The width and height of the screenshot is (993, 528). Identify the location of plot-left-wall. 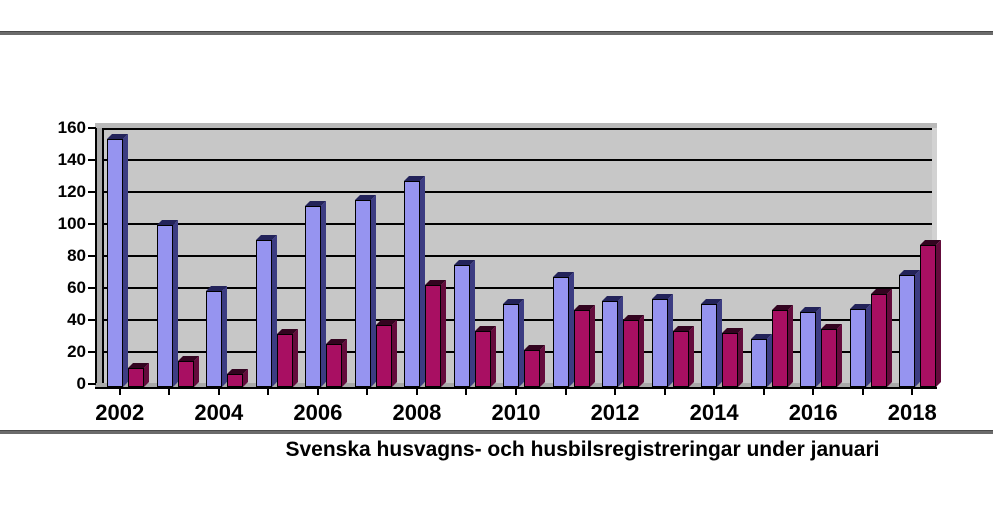
(99, 256).